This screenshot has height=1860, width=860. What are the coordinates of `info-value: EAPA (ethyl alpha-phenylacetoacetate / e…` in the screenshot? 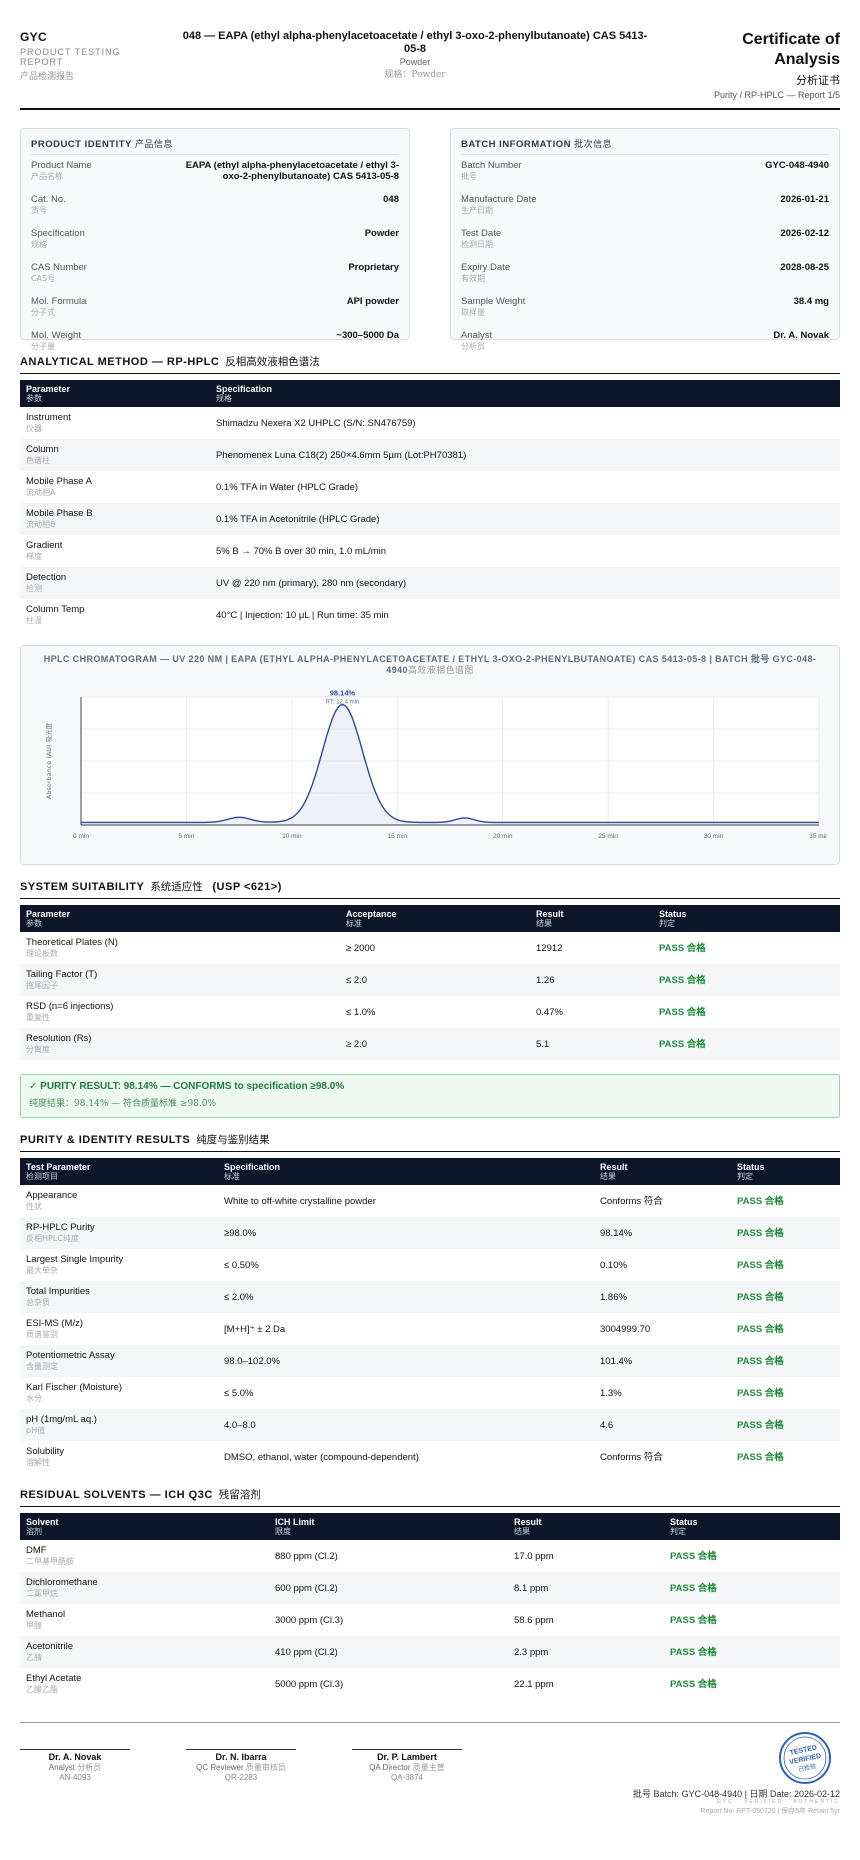 It's located at (292, 171).